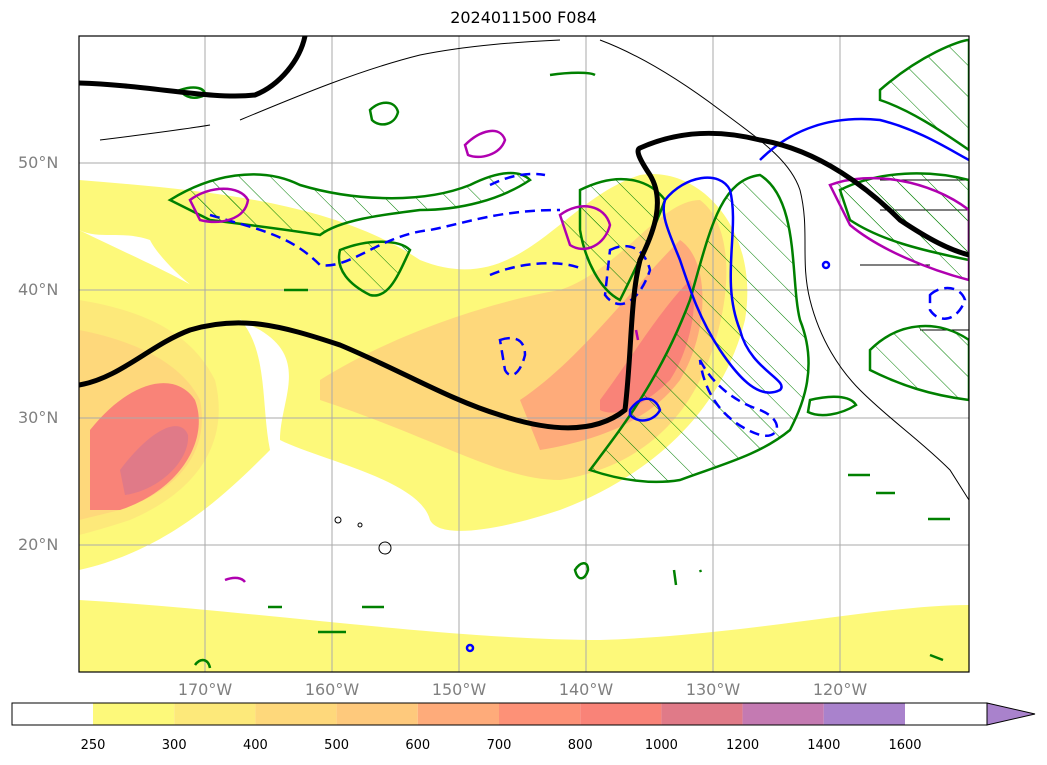 This screenshot has height=765, width=1047. Describe the element at coordinates (824, 745) in the screenshot. I see `colorbar-tick-label: 1400` at that location.